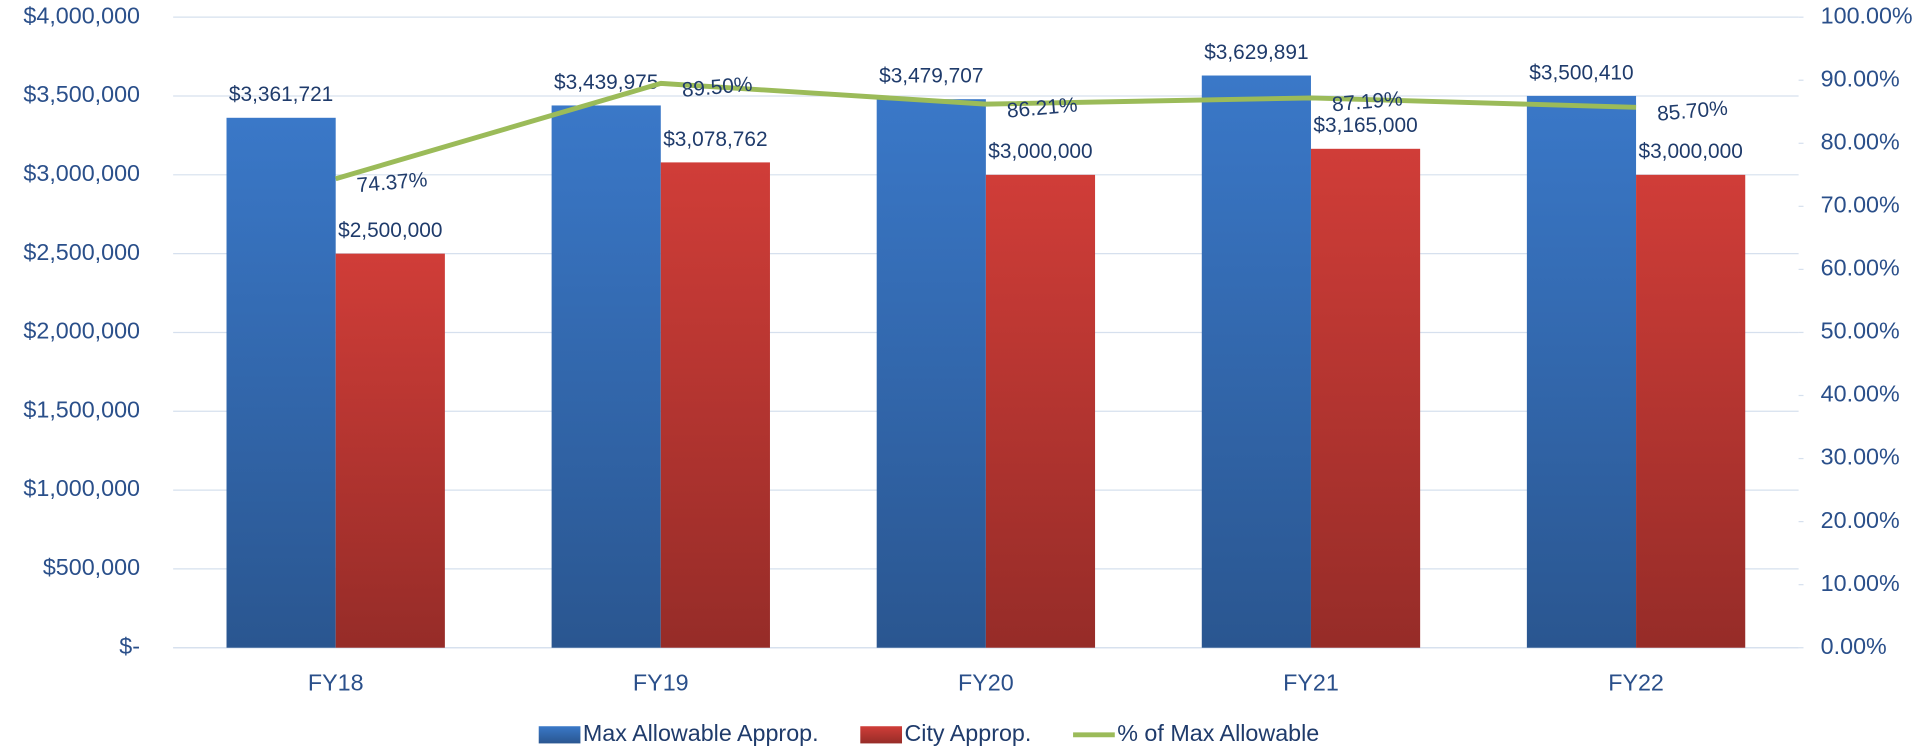 The image size is (1919, 752). I want to click on bar-value-label: $3,439,975, so click(606, 82).